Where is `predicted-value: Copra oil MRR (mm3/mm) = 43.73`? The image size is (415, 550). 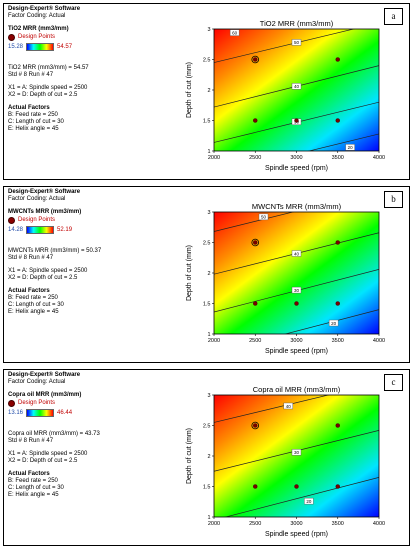 predicted-value: Copra oil MRR (mm3/mm) = 43.73 is located at coordinates (54, 434).